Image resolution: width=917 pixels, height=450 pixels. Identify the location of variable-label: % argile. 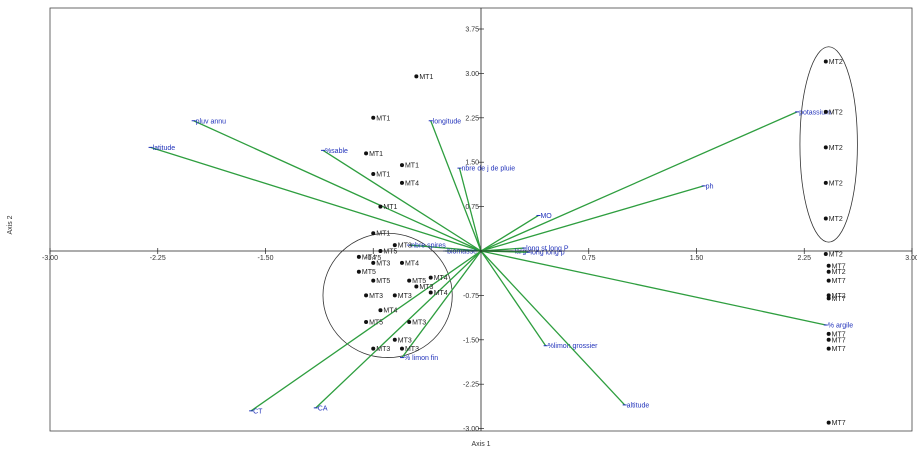
(840, 326).